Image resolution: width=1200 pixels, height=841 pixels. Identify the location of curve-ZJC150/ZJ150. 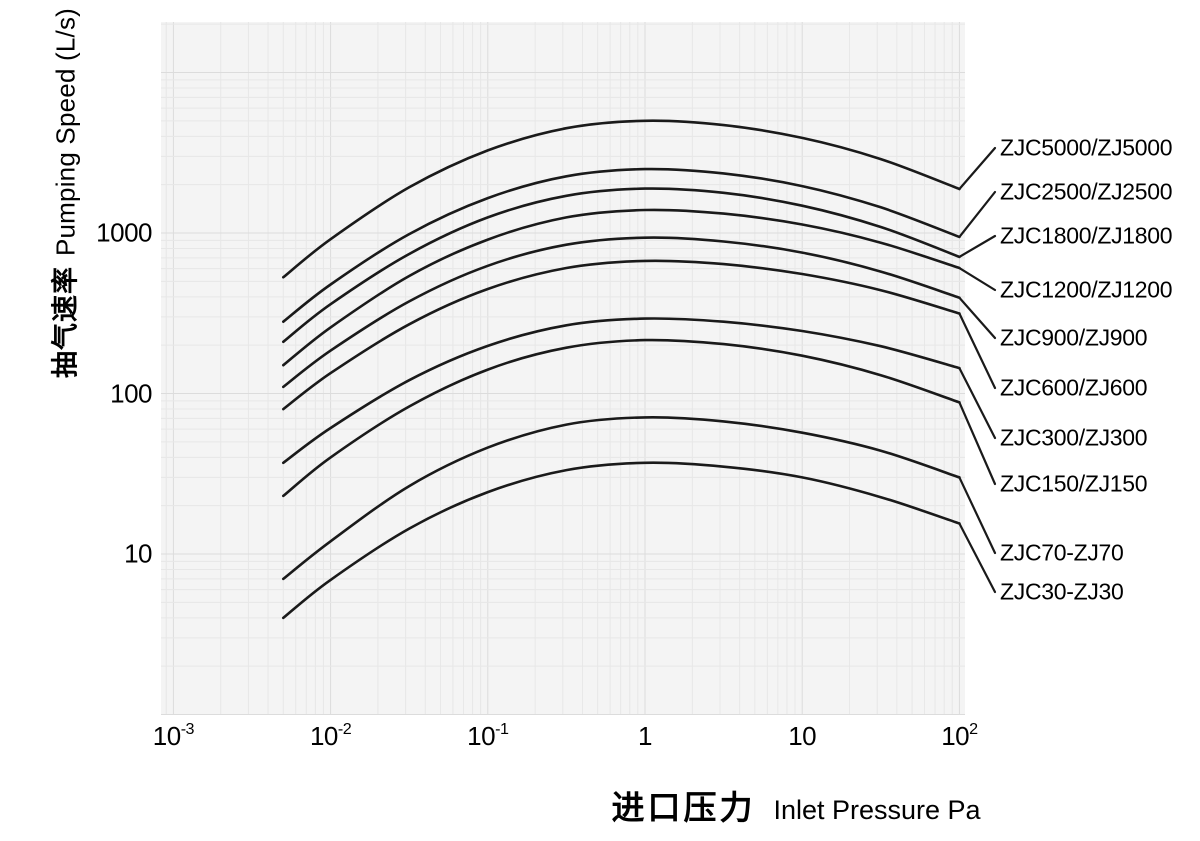
(621, 418).